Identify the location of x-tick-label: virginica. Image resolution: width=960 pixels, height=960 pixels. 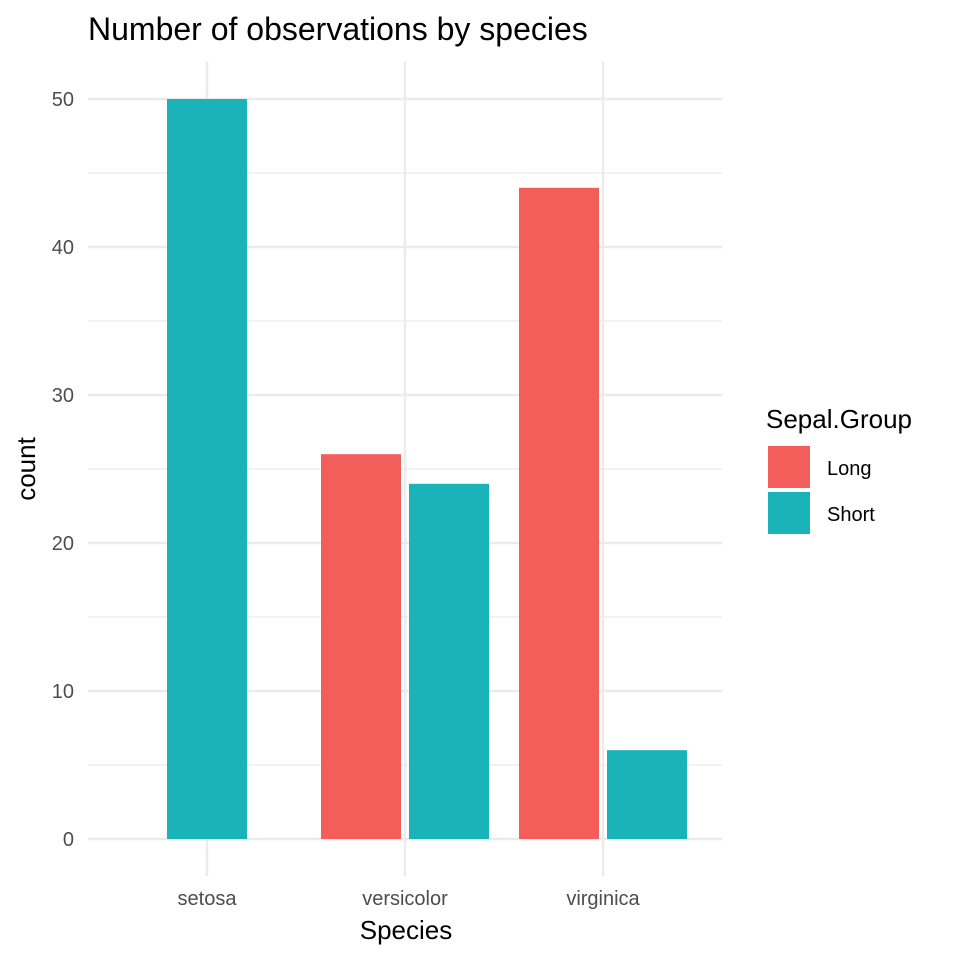
(603, 899).